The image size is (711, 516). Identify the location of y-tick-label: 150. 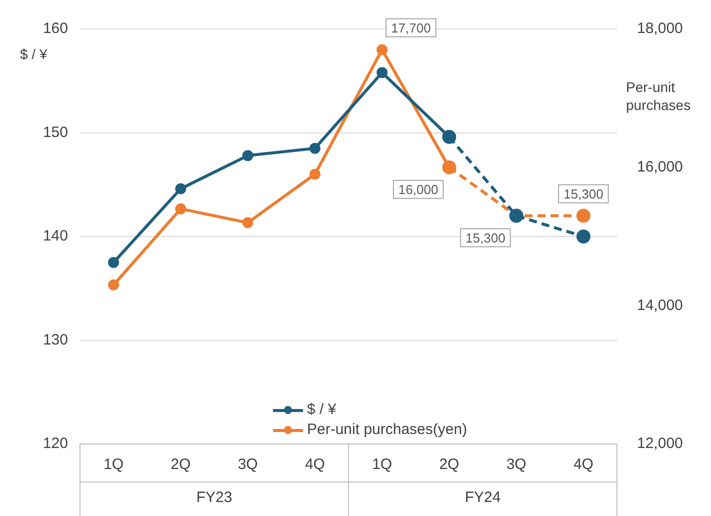
(55, 132).